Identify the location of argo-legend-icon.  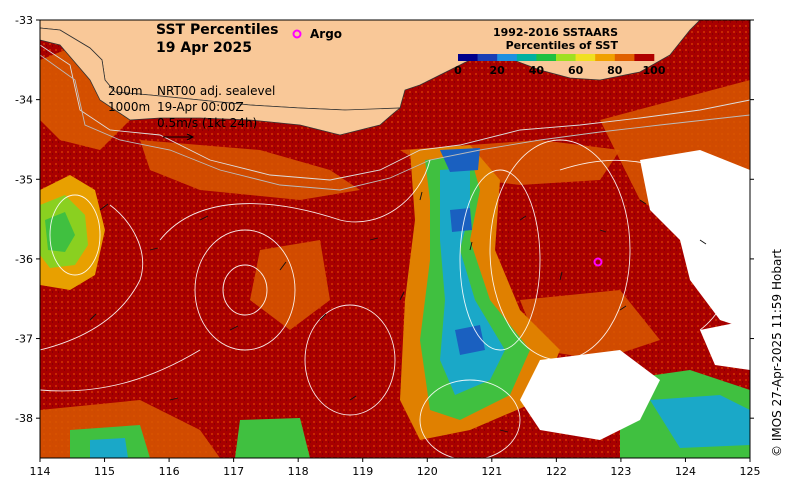
(297, 34).